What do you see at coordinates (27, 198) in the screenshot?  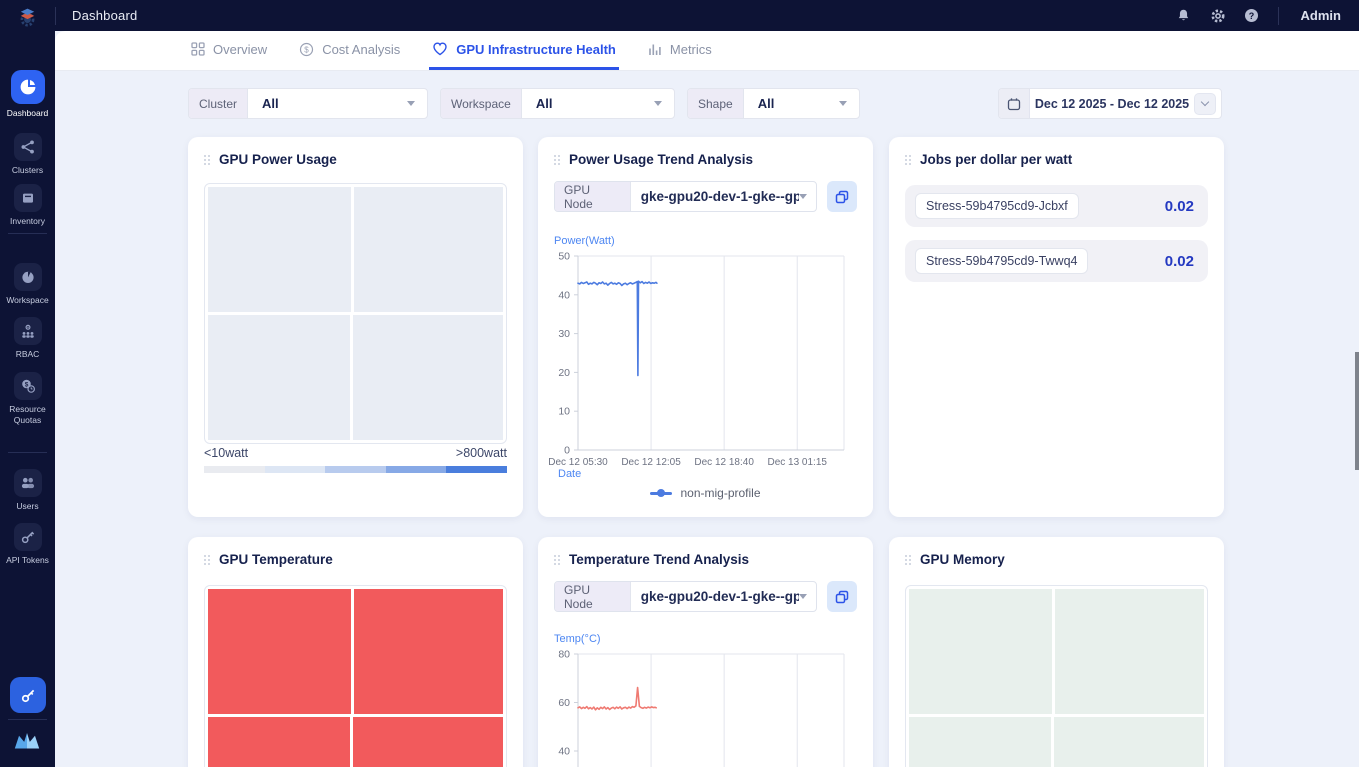 I see `inventory-box-icon` at bounding box center [27, 198].